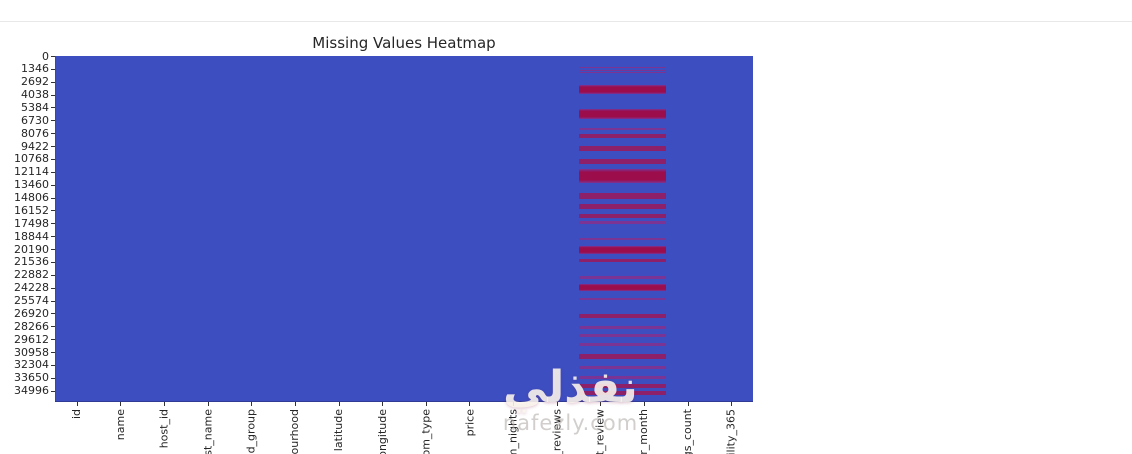 Image resolution: width=1132 pixels, height=454 pixels. Describe the element at coordinates (382, 431) in the screenshot. I see `x-axis-column-label-text: longitude` at that location.